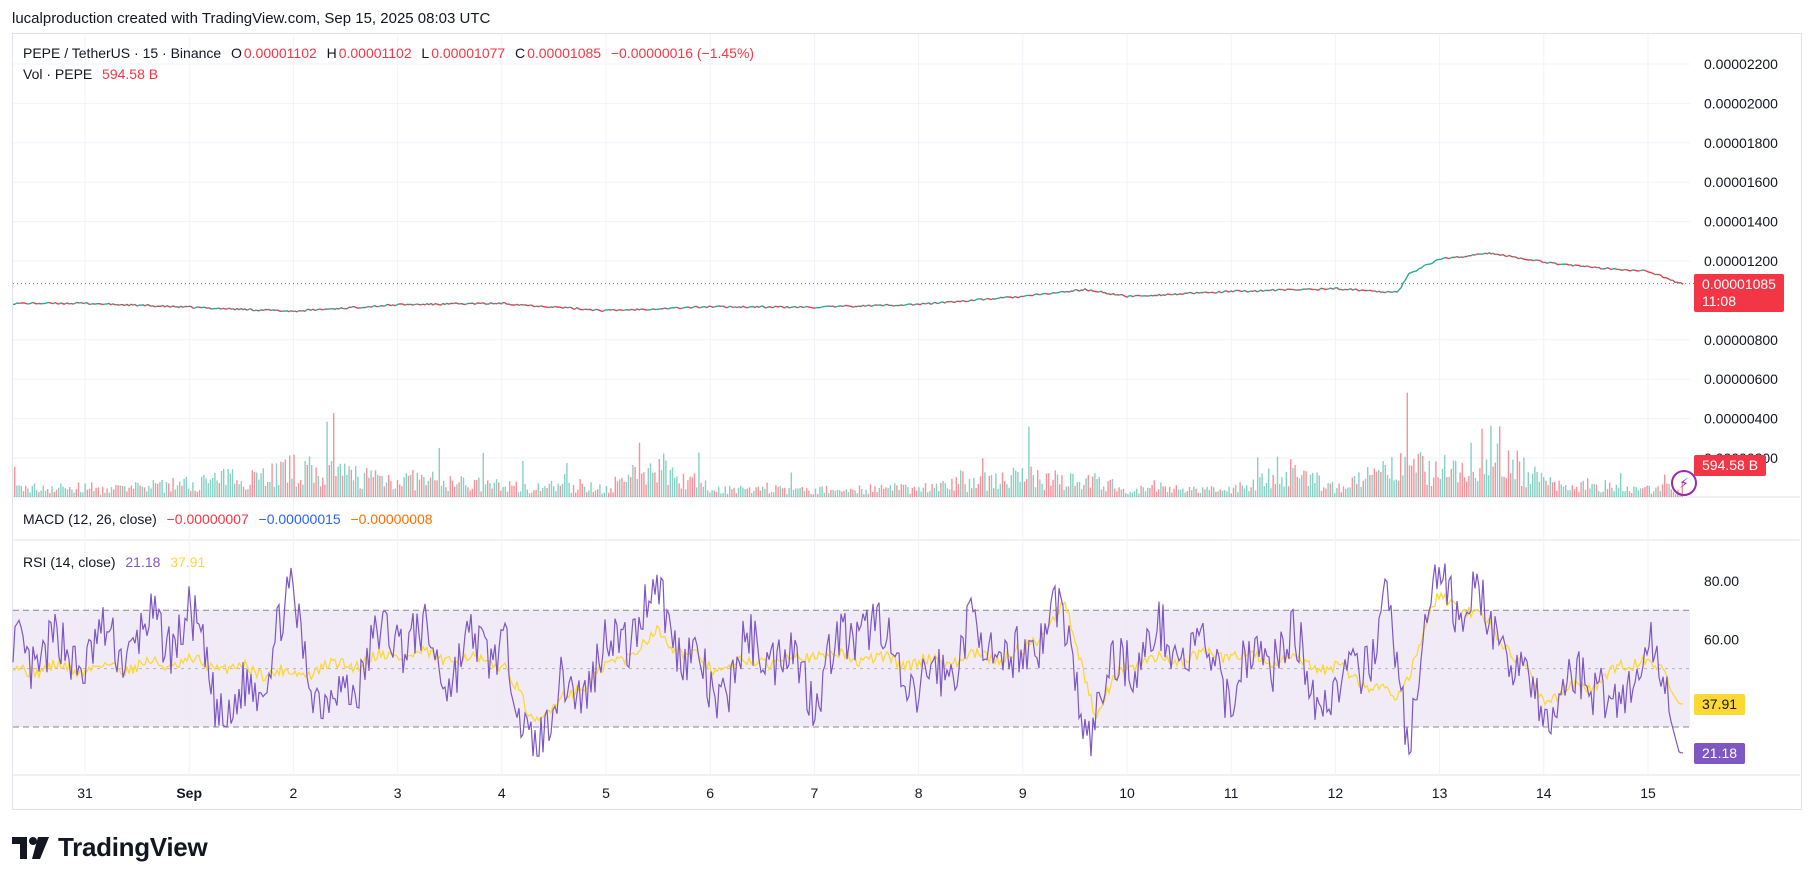 The image size is (1814, 885). I want to click on footer-logo: TradingView, so click(110, 847).